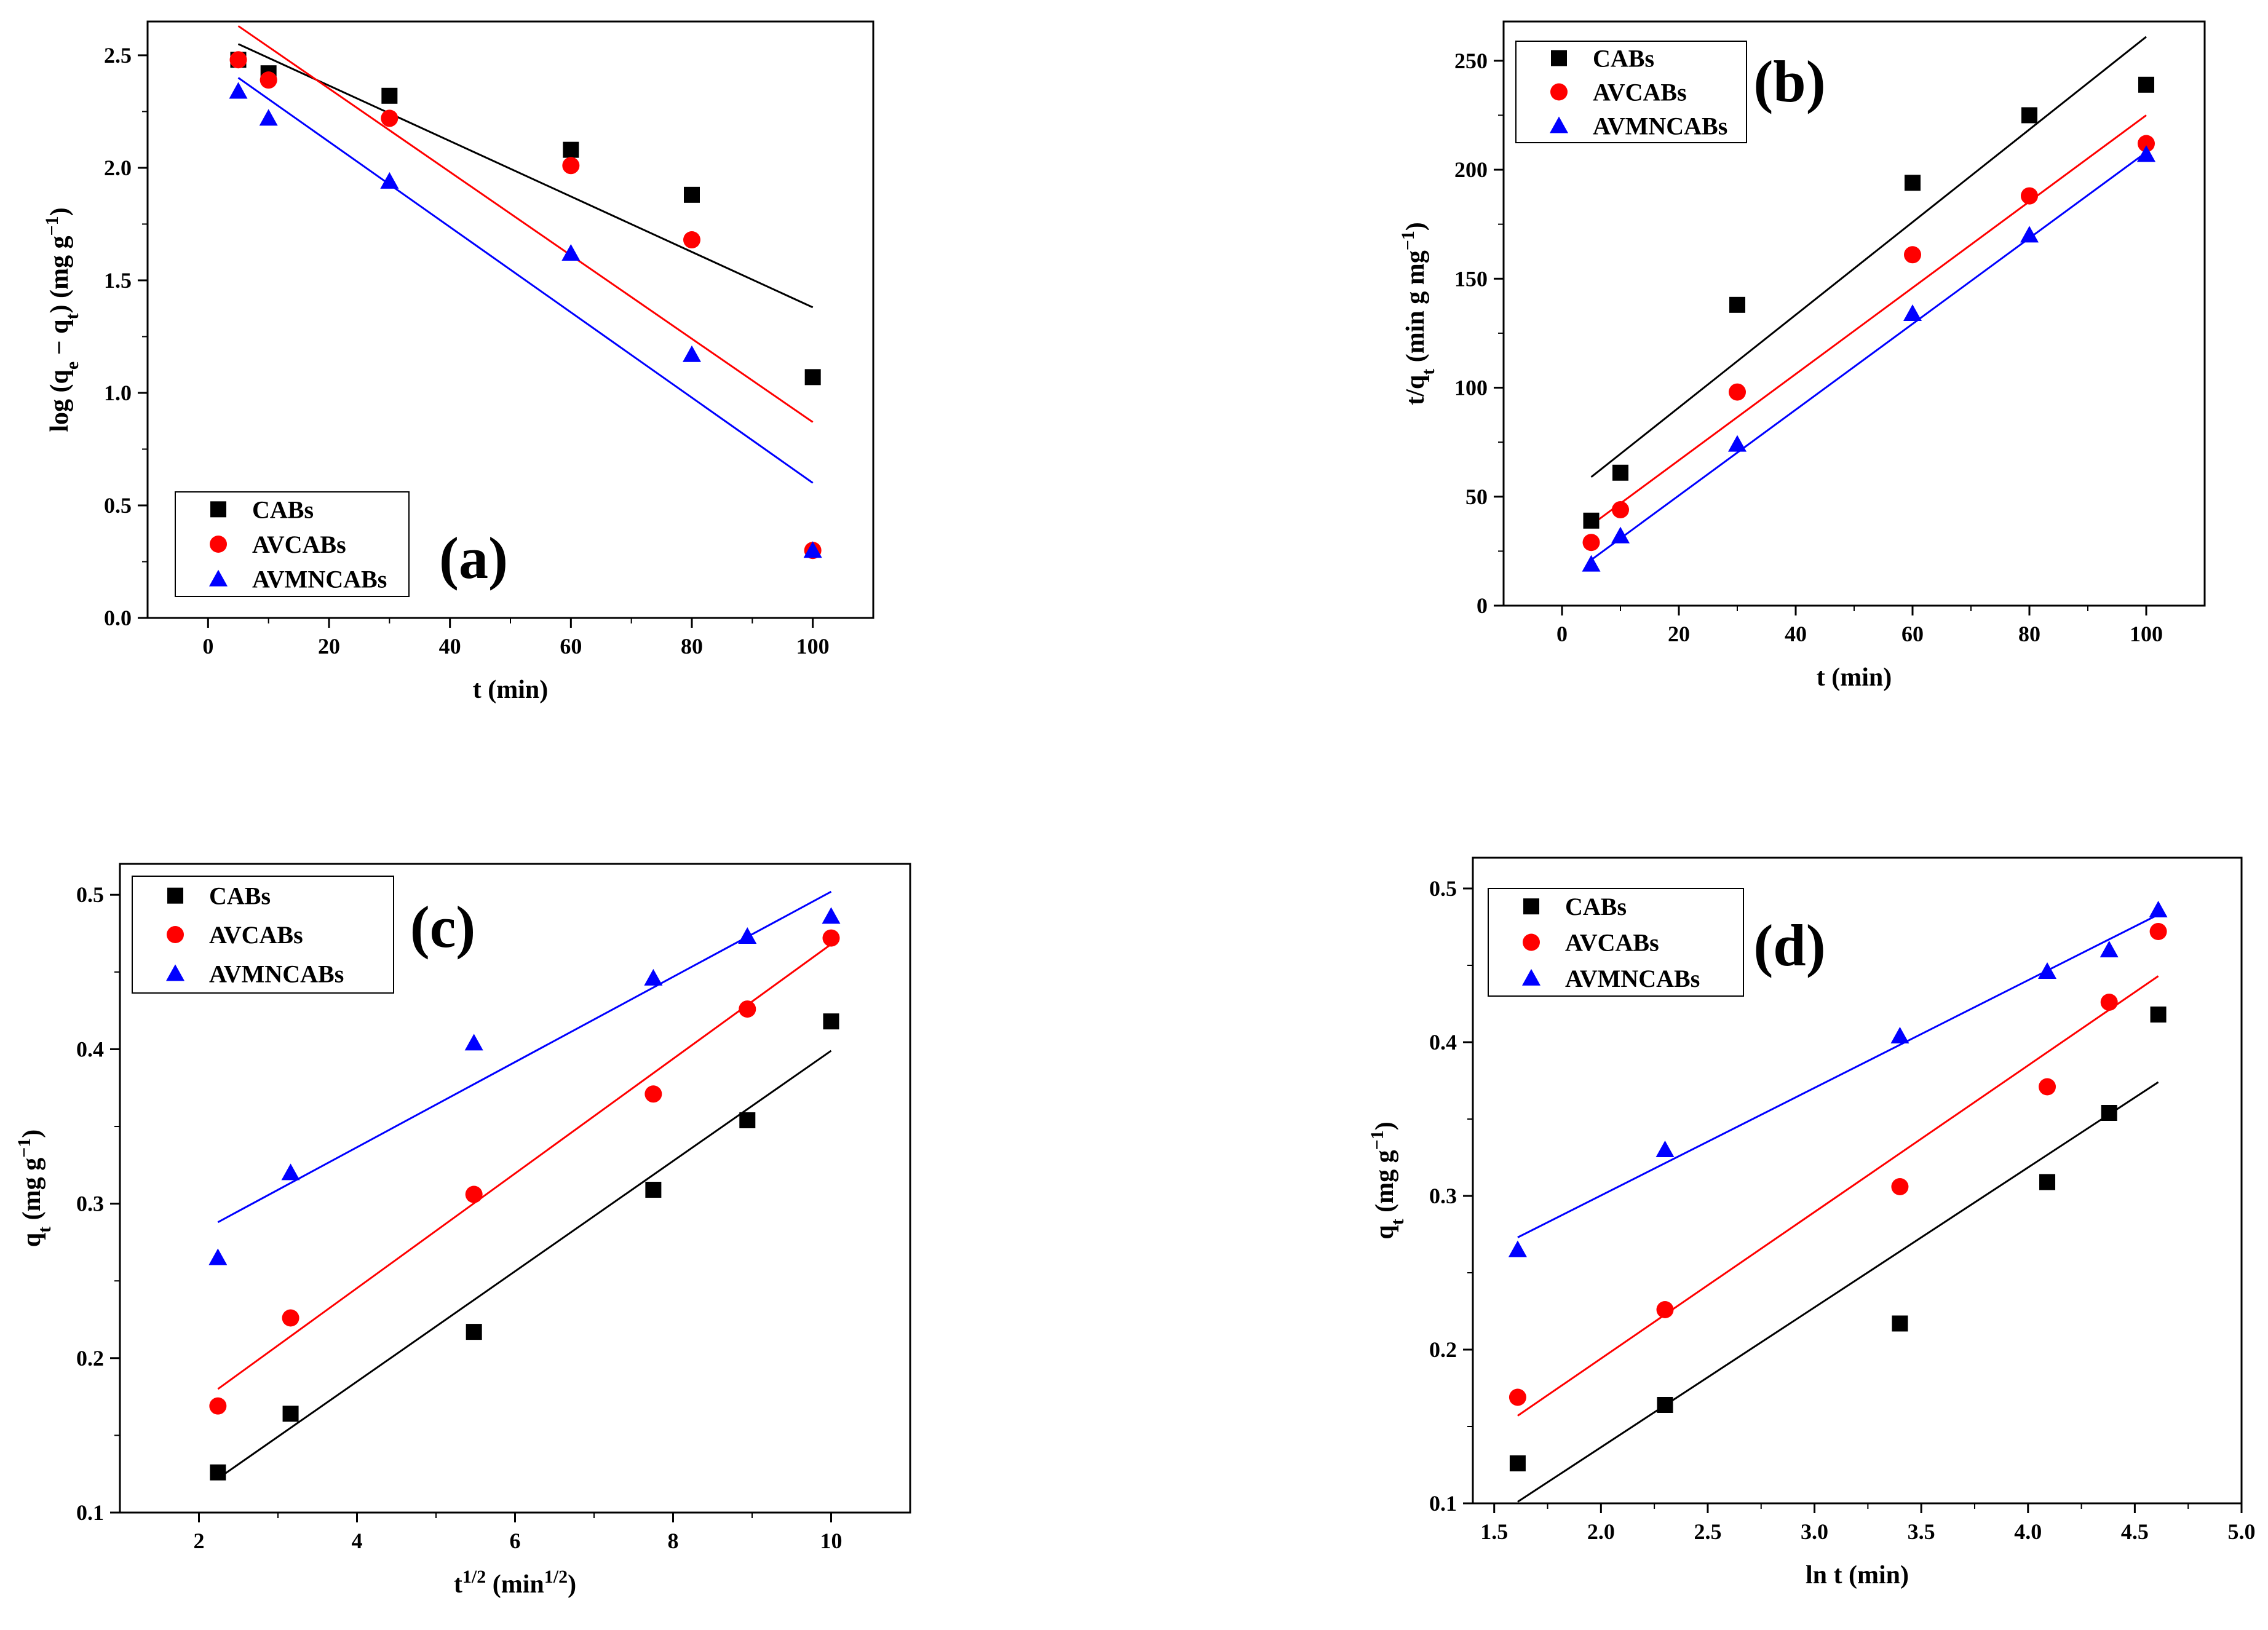 The height and width of the screenshot is (1630, 2268). Describe the element at coordinates (571, 646) in the screenshot. I see `x-tick-label: 60` at that location.